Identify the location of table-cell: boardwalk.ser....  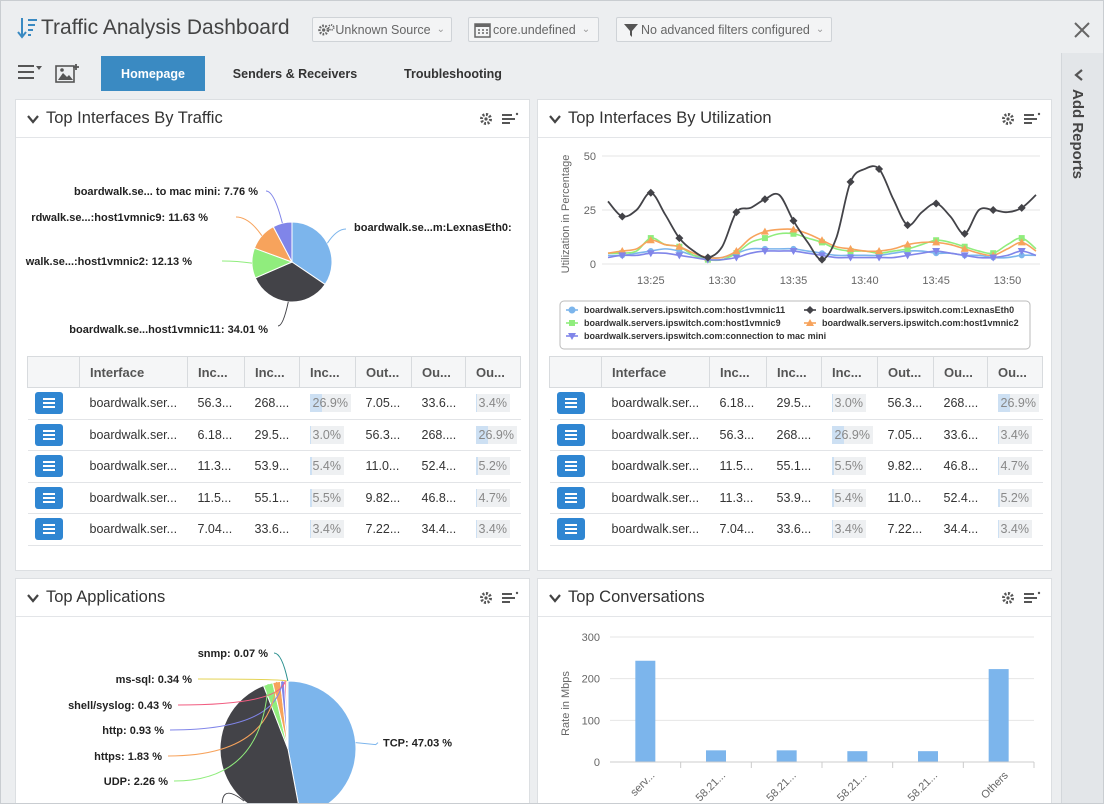
(655, 466).